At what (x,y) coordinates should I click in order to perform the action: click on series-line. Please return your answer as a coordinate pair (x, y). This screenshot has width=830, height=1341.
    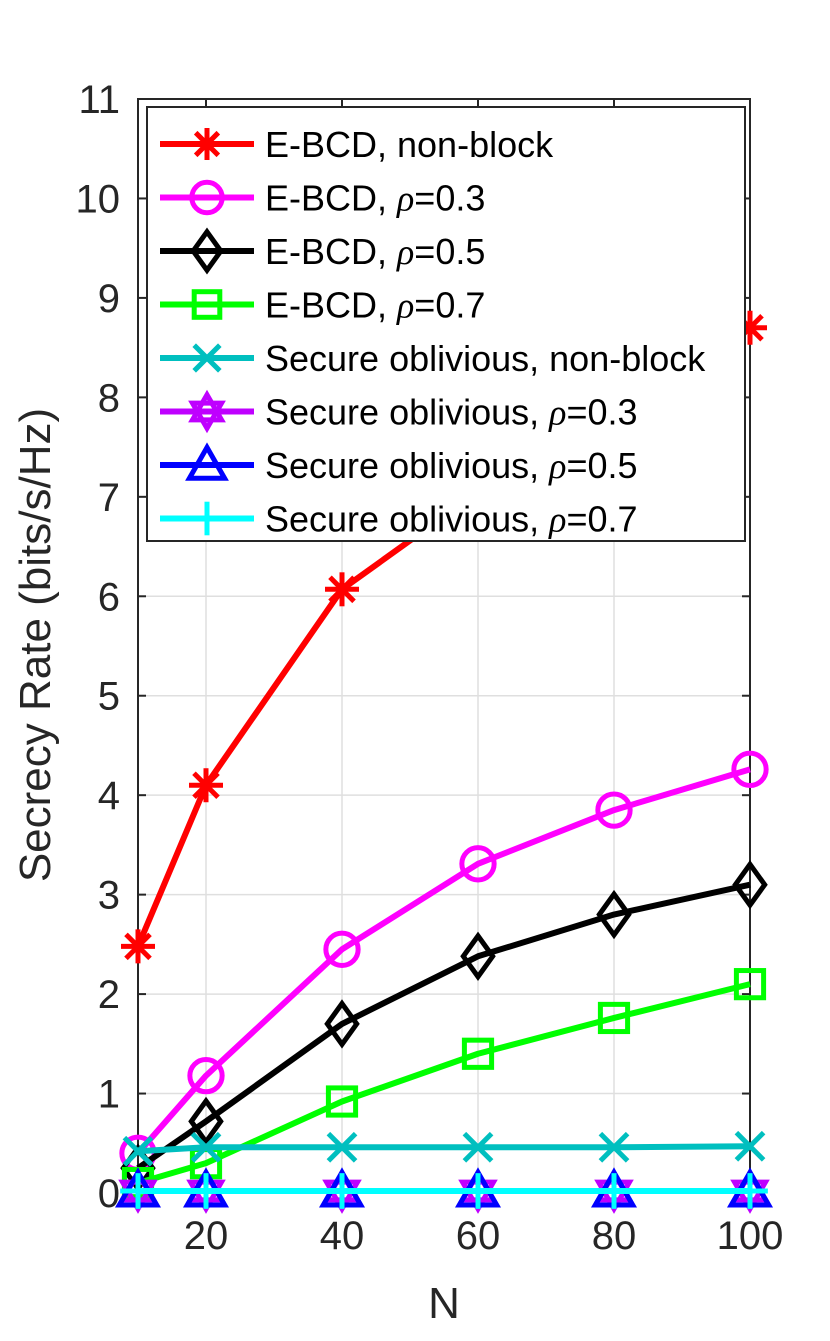
    Looking at the image, I should click on (444, 1149).